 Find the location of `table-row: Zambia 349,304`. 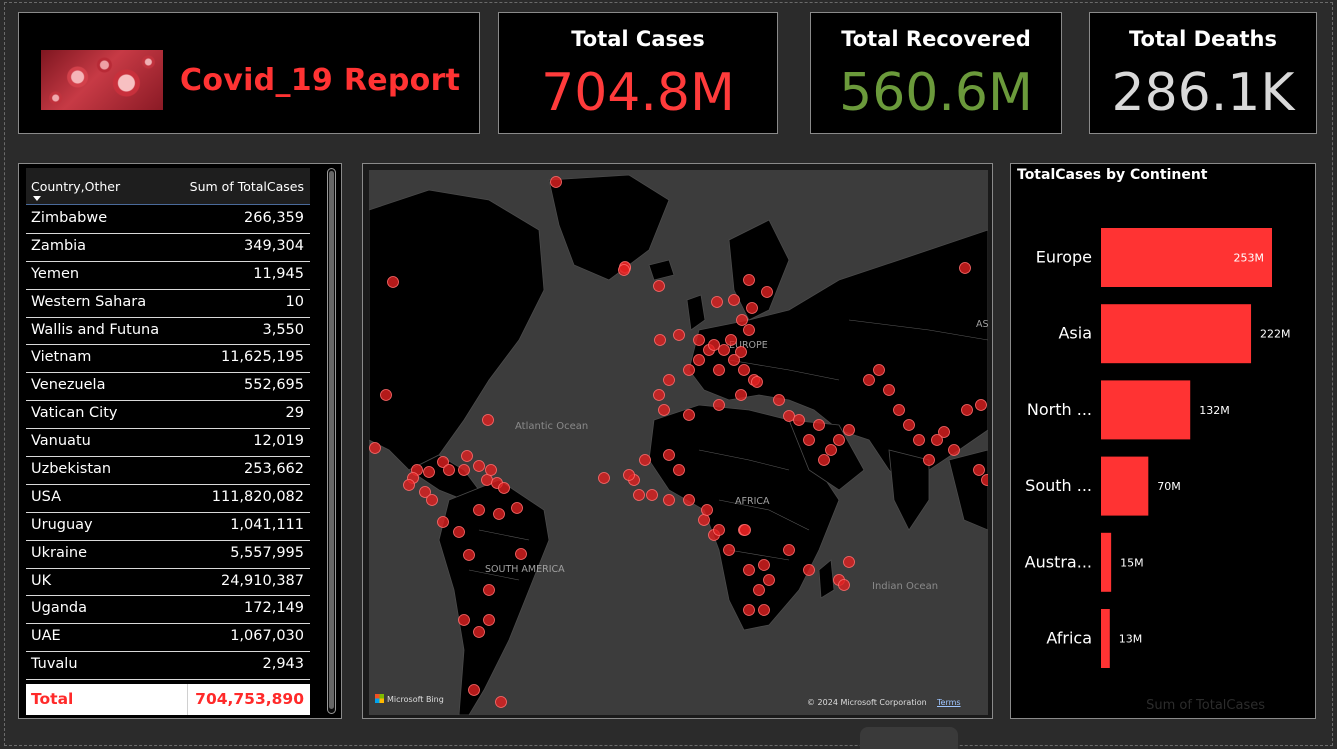

table-row: Zambia 349,304 is located at coordinates (168, 248).